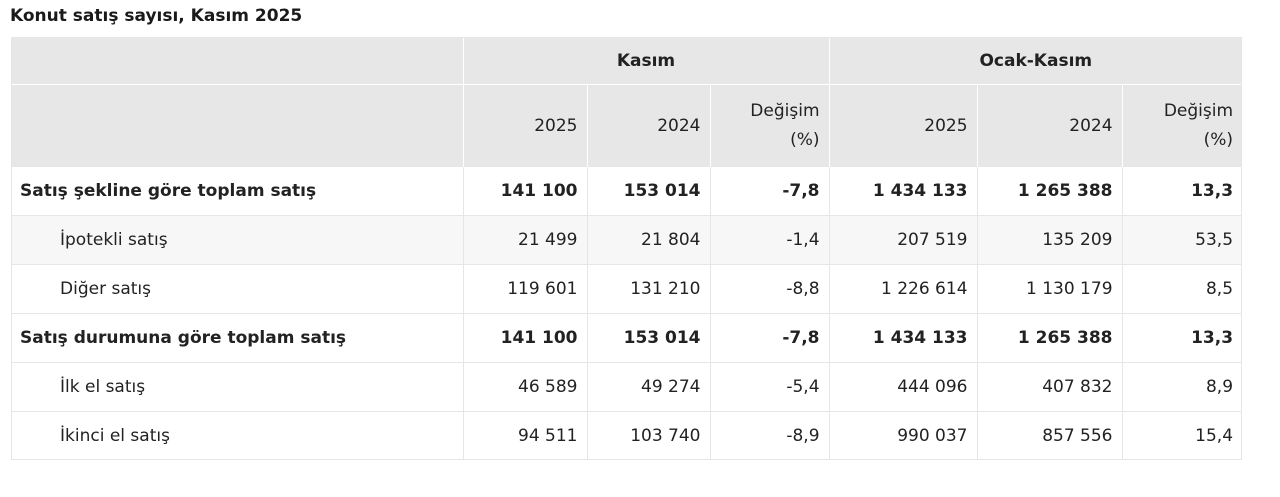 The width and height of the screenshot is (1280, 497). I want to click on header-group-row: Kasım Ocak-Kasım, so click(627, 61).